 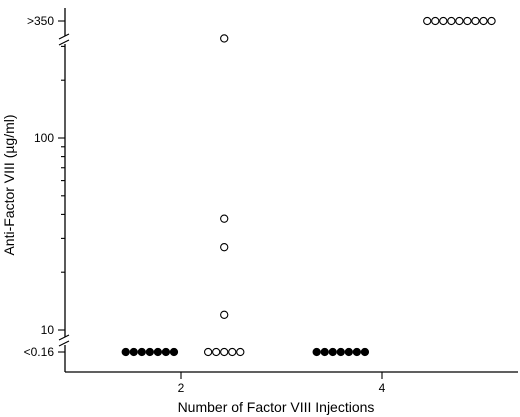 What do you see at coordinates (276, 407) in the screenshot?
I see `x-axis-title: Number of Factor VIII Injections` at bounding box center [276, 407].